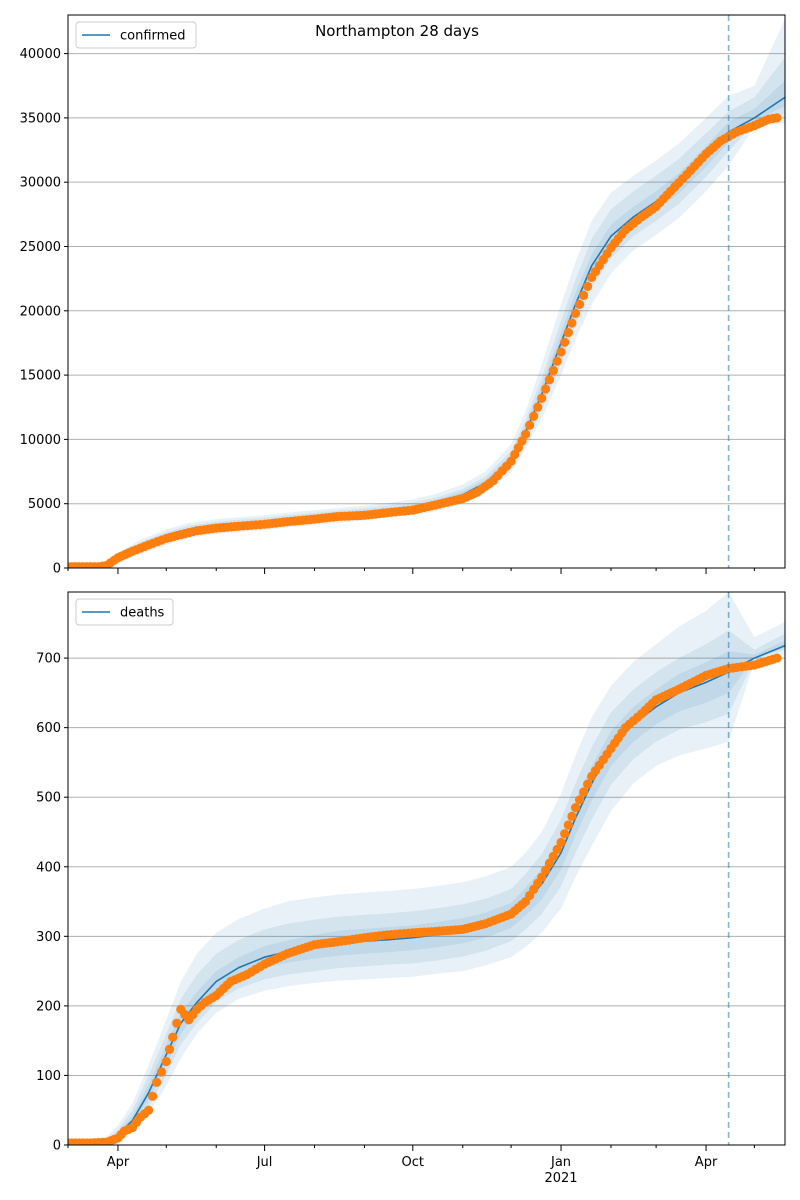 This screenshot has width=800, height=1200. I want to click on legend: deaths, so click(124, 612).